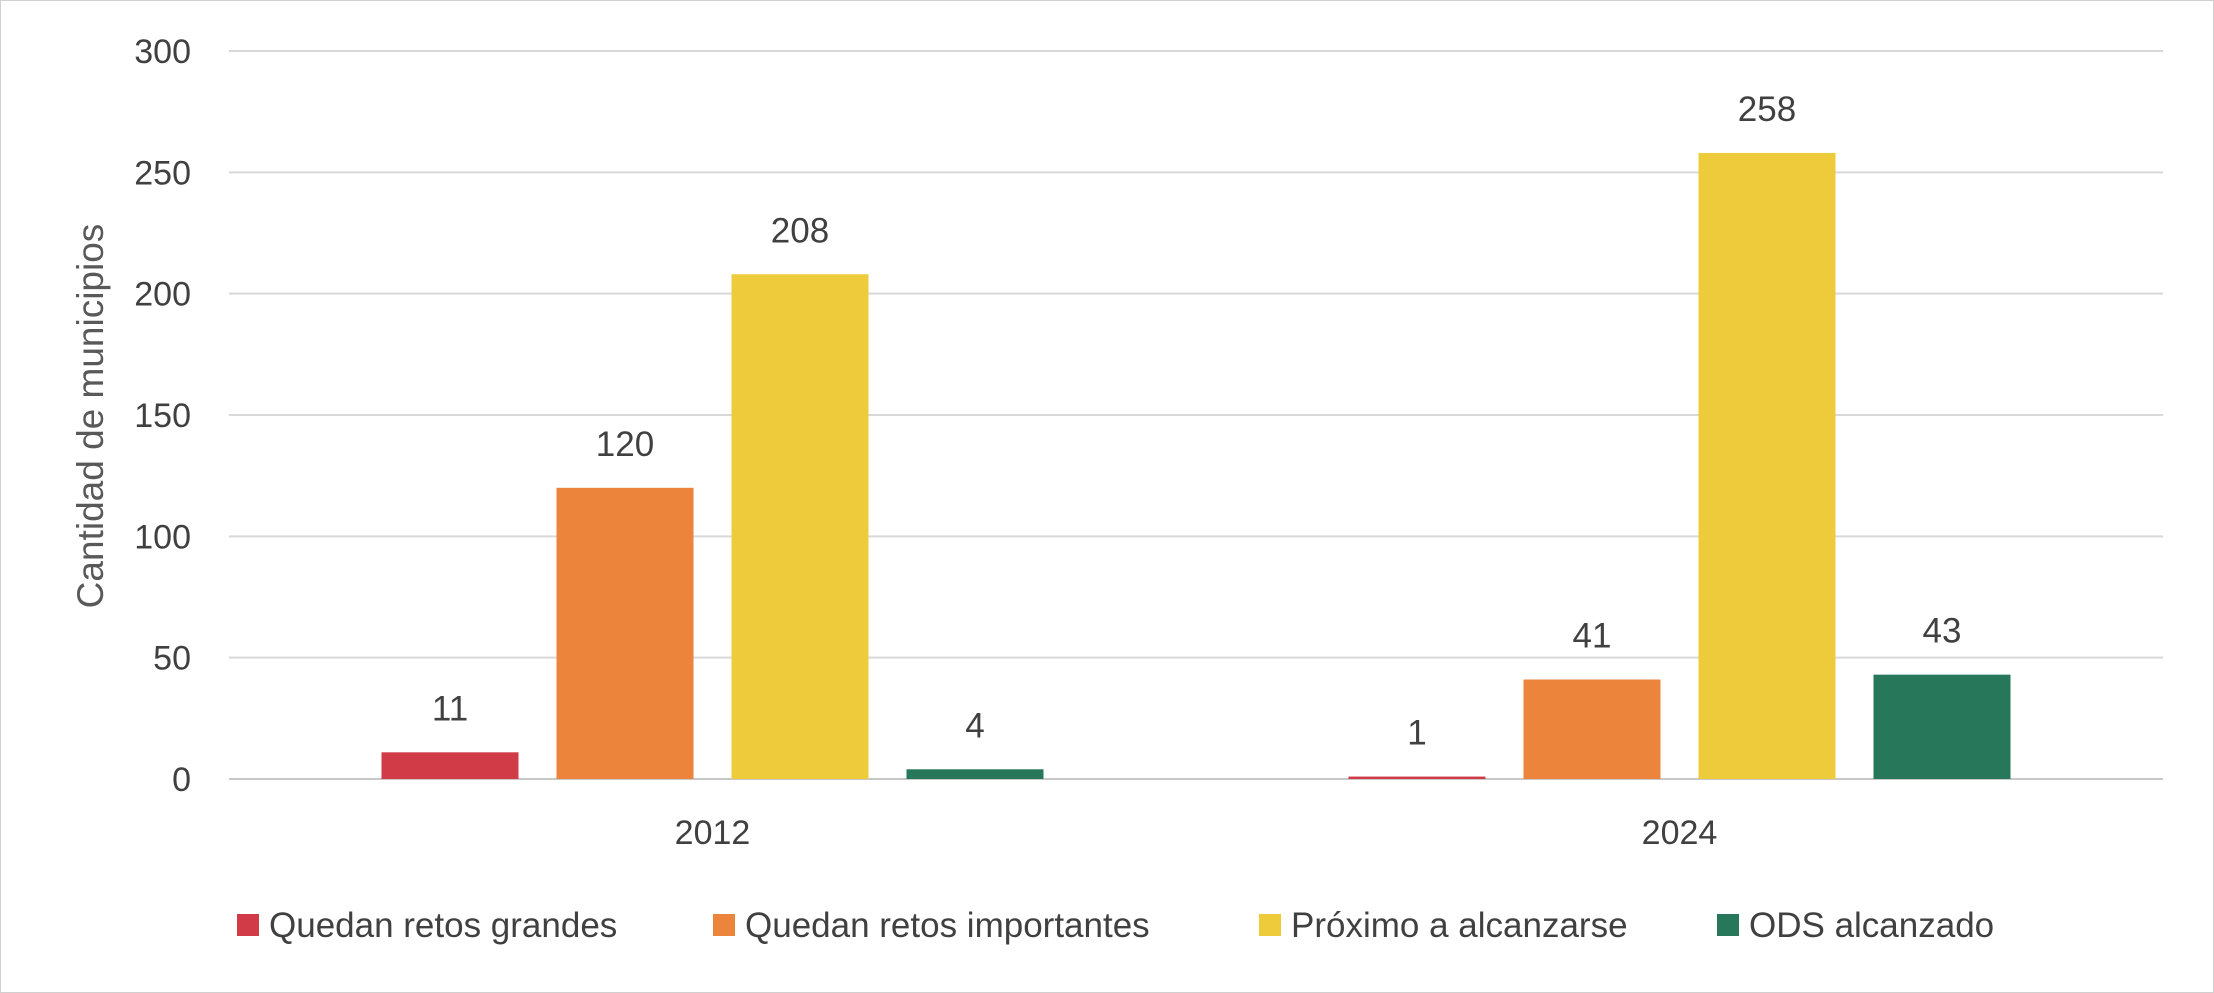  Describe the element at coordinates (1459, 925) in the screenshot. I see `legend-label: Próximo a alcanzarse` at that location.